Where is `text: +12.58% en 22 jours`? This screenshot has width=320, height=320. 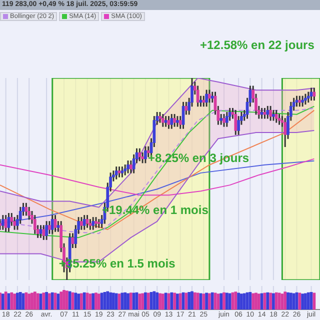 text: +12.58% en 22 jours is located at coordinates (257, 45).